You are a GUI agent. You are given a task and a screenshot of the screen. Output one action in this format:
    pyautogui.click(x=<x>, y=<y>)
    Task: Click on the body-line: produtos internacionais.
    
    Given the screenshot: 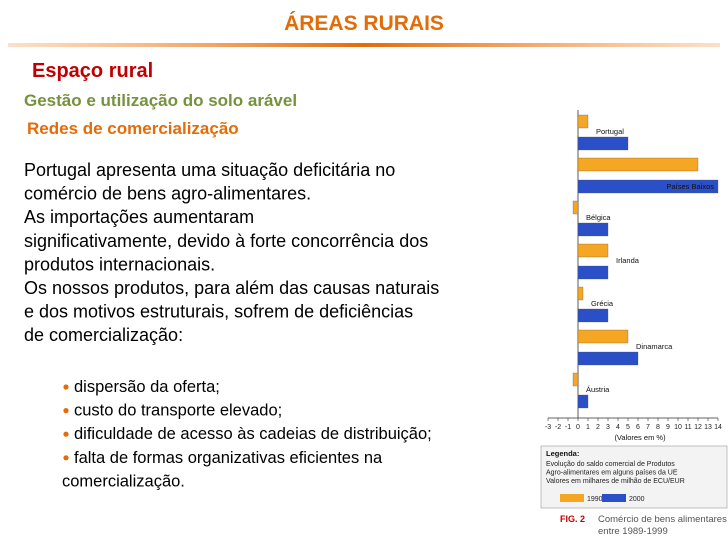 What is the action you would take?
    pyautogui.click(x=119, y=264)
    